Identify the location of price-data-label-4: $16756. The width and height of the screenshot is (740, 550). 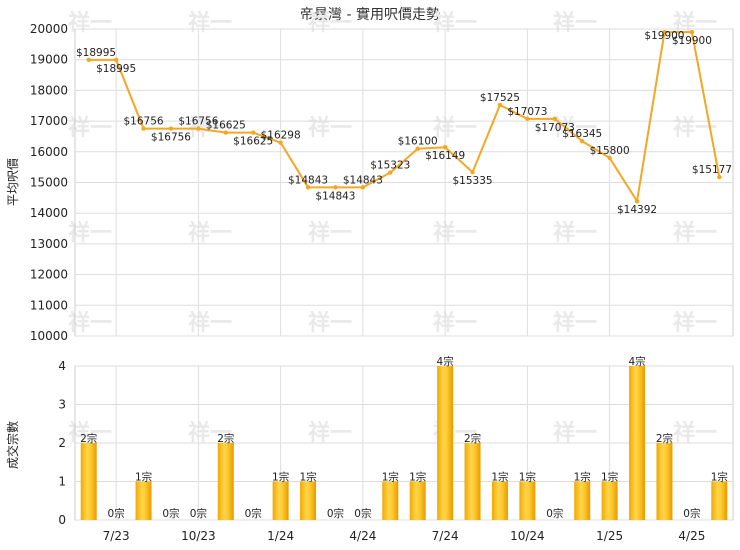
(198, 122).